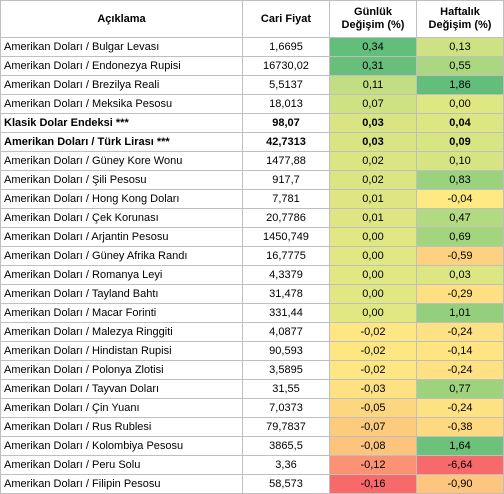  Describe the element at coordinates (121, 484) in the screenshot. I see `cell-name: Amerikan Doları / Filipin Pesosu` at that location.